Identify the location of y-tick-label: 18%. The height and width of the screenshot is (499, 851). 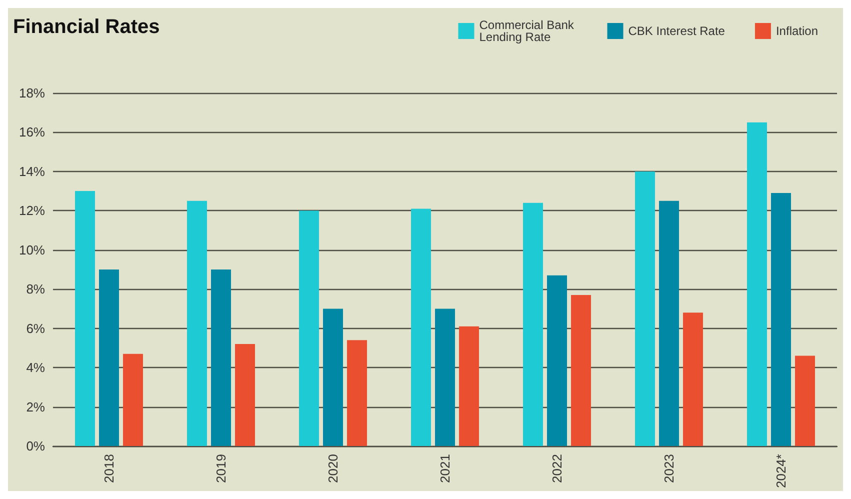
(32, 93).